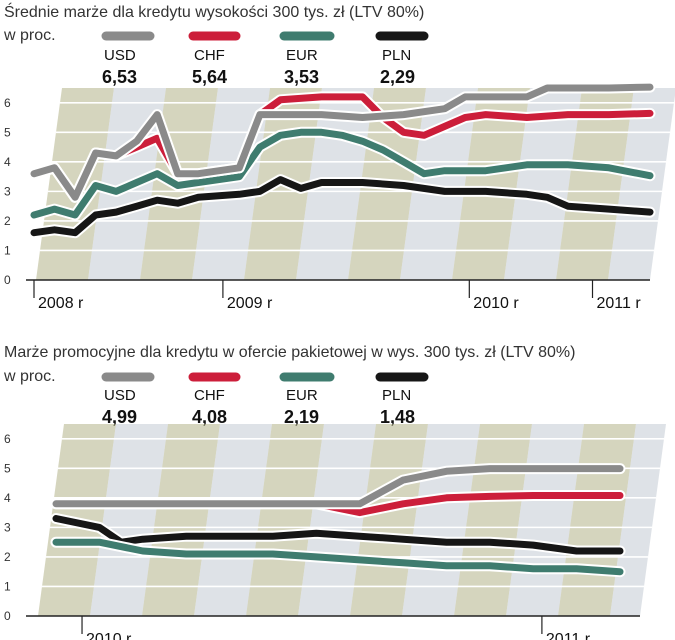 The width and height of the screenshot is (675, 640). I want to click on legend-item-eur: EUR 3,53, so click(307, 59).